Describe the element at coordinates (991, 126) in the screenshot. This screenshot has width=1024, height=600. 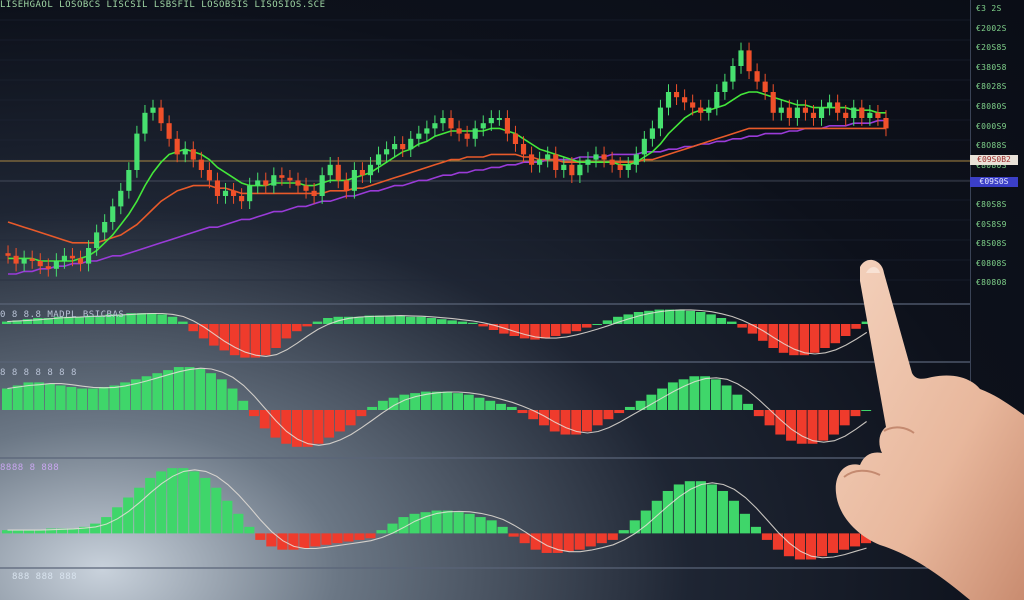
I see `price-tick-label: €000S9` at that location.